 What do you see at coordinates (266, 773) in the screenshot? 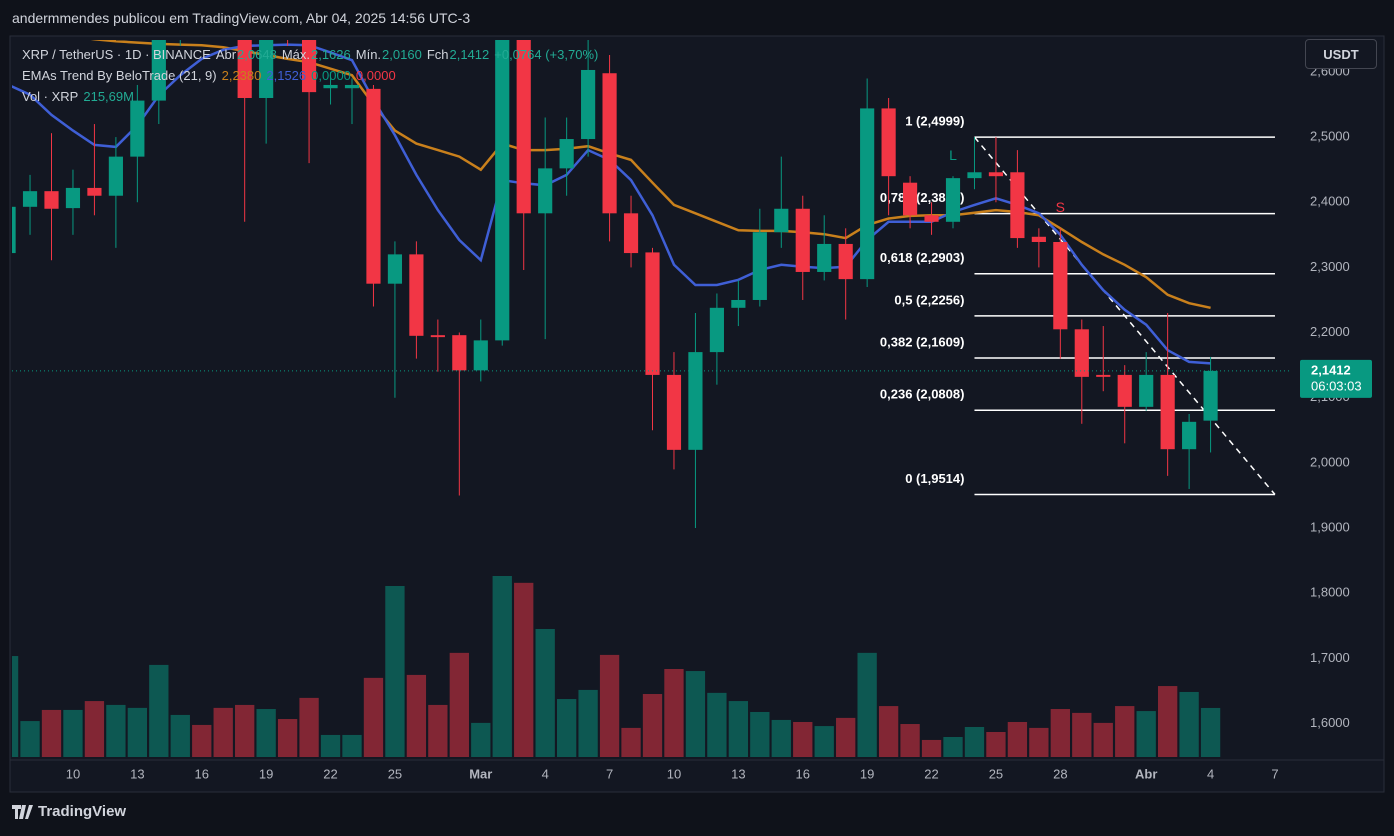
I see `x-tick-label: 19` at bounding box center [266, 773].